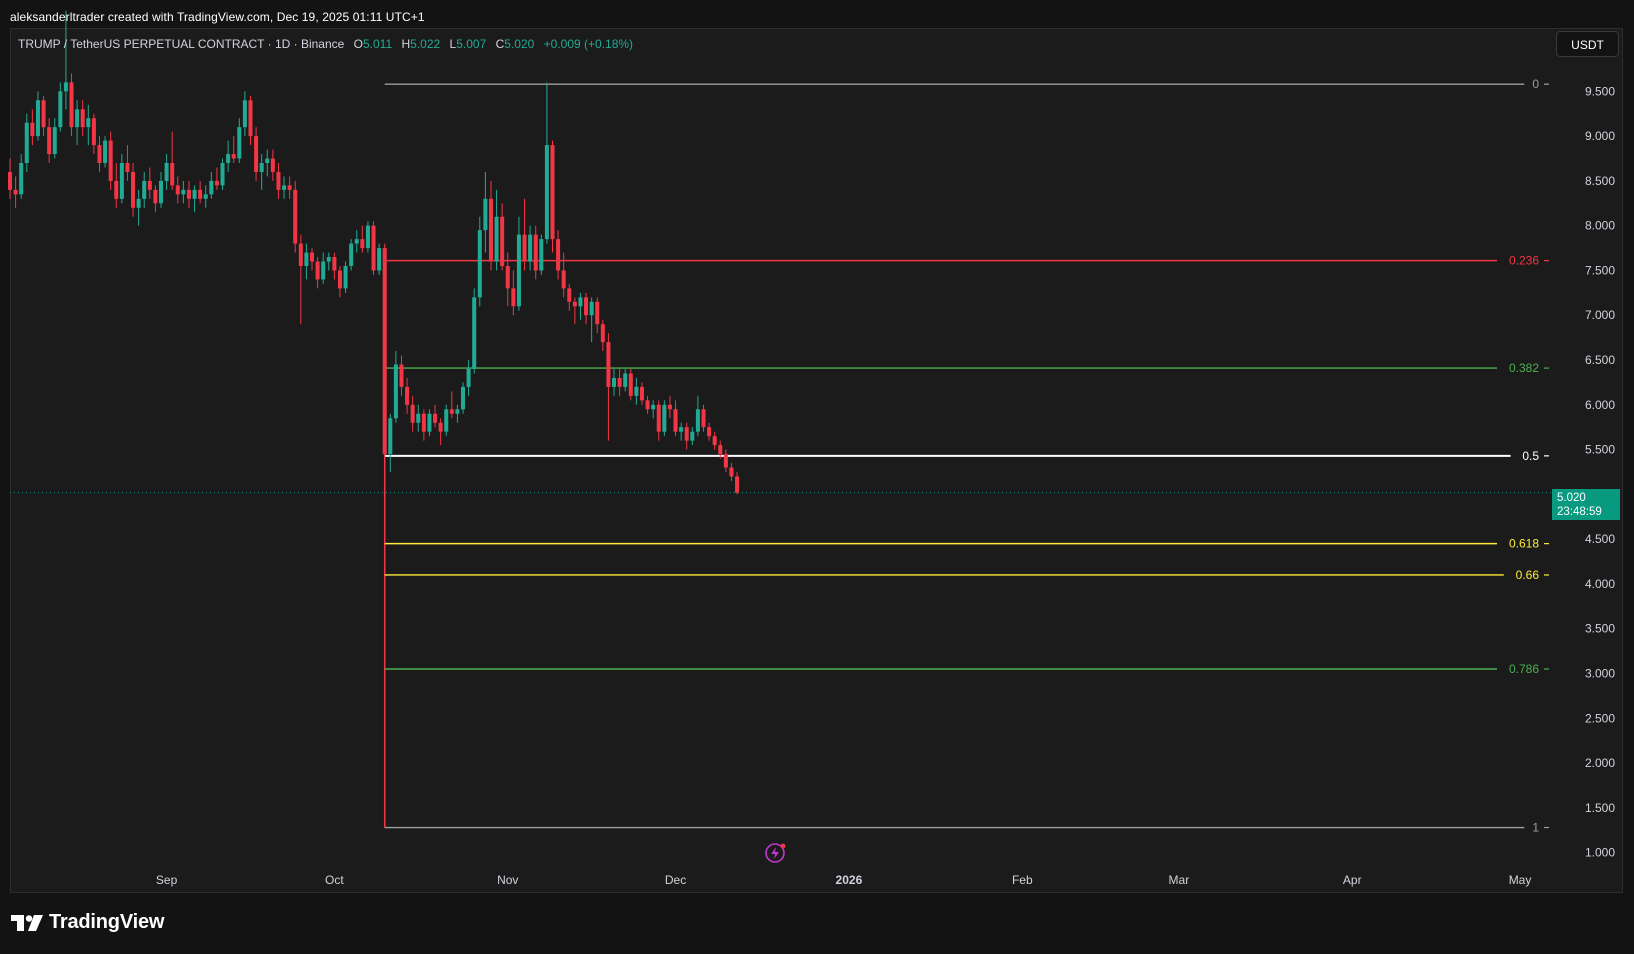  Describe the element at coordinates (1352, 880) in the screenshot. I see `x-tick-label: Apr` at that location.